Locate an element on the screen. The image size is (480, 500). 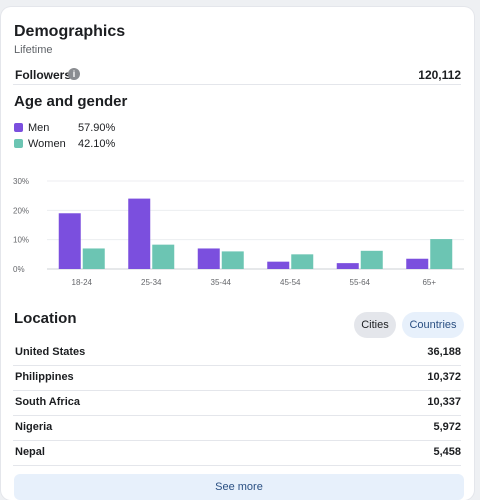
location-value: 10,337 is located at coordinates (444, 402).